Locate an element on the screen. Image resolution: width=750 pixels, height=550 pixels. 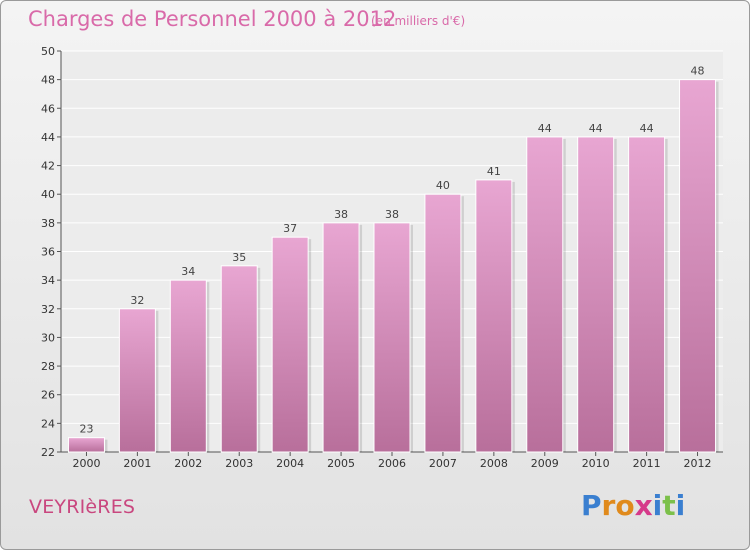
x-tick-label: 2006 is located at coordinates (392, 463).